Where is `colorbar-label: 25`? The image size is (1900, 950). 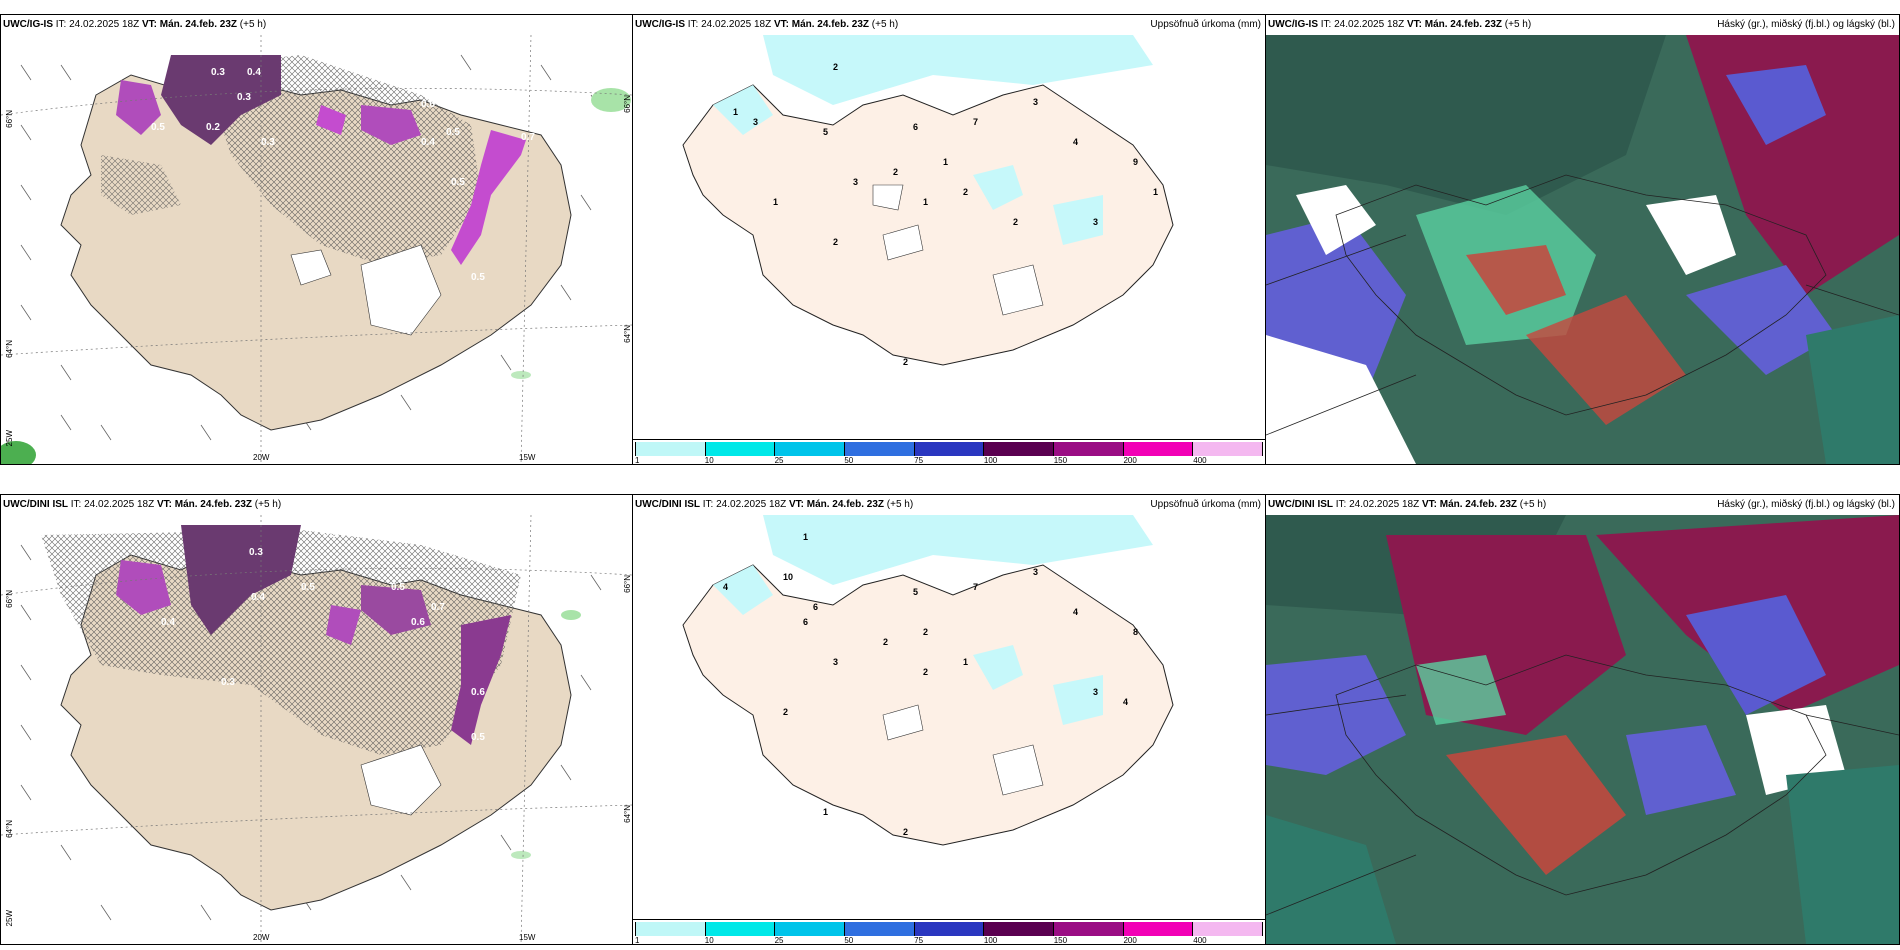
colorbar-label: 25 is located at coordinates (779, 940).